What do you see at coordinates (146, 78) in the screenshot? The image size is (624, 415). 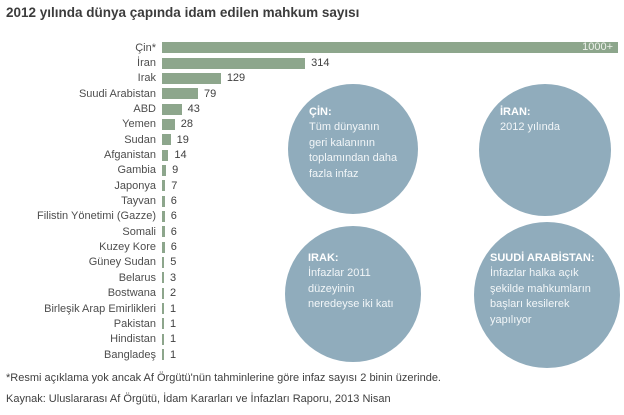 I see `category-label: Irak` at bounding box center [146, 78].